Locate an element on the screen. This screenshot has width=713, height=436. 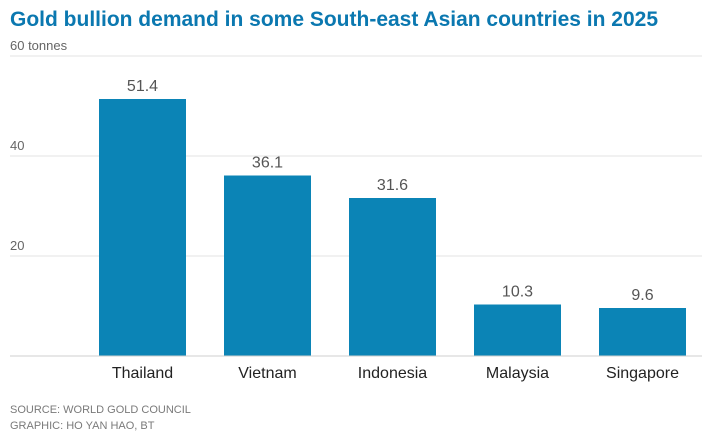
bar-malaysia is located at coordinates (517, 330).